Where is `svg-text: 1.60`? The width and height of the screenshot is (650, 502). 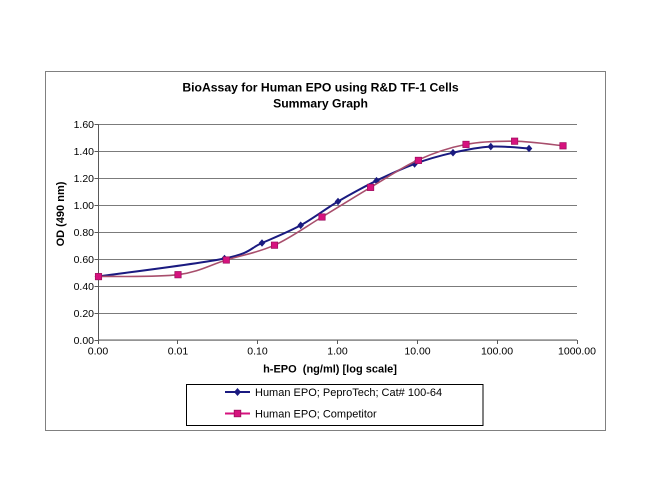
svg-text: 1.60 is located at coordinates (84, 125).